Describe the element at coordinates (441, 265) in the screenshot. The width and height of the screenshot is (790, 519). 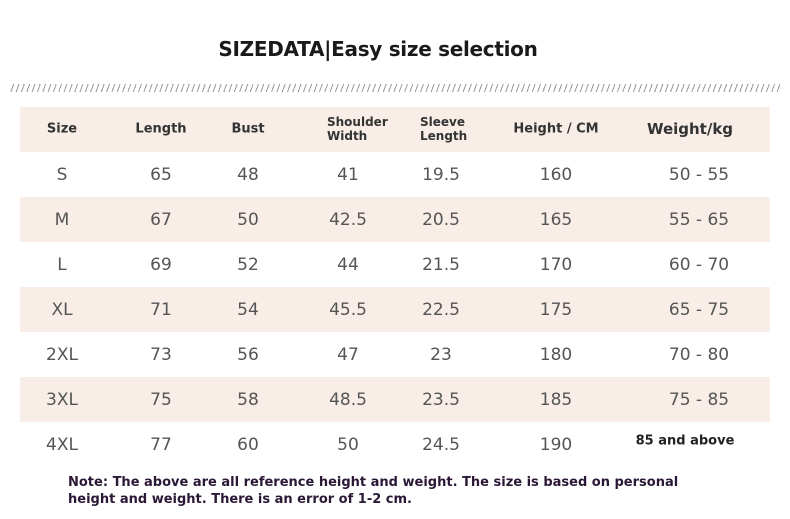
I see `table-cell: 21.5` at that location.